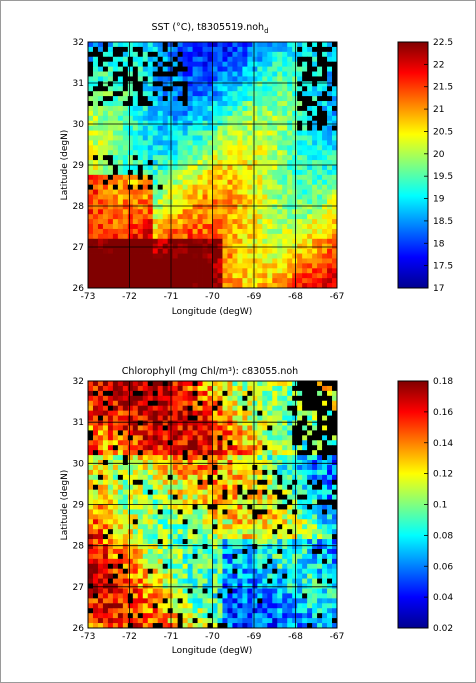 This screenshot has height=683, width=476. What do you see at coordinates (443, 132) in the screenshot?
I see `sst-colorbar-tick-label: 20.5` at bounding box center [443, 132].